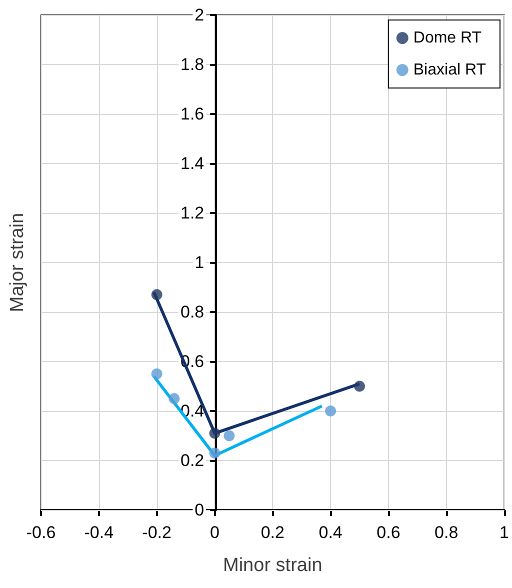  I want to click on x-tick-label: -0.2, so click(157, 532).